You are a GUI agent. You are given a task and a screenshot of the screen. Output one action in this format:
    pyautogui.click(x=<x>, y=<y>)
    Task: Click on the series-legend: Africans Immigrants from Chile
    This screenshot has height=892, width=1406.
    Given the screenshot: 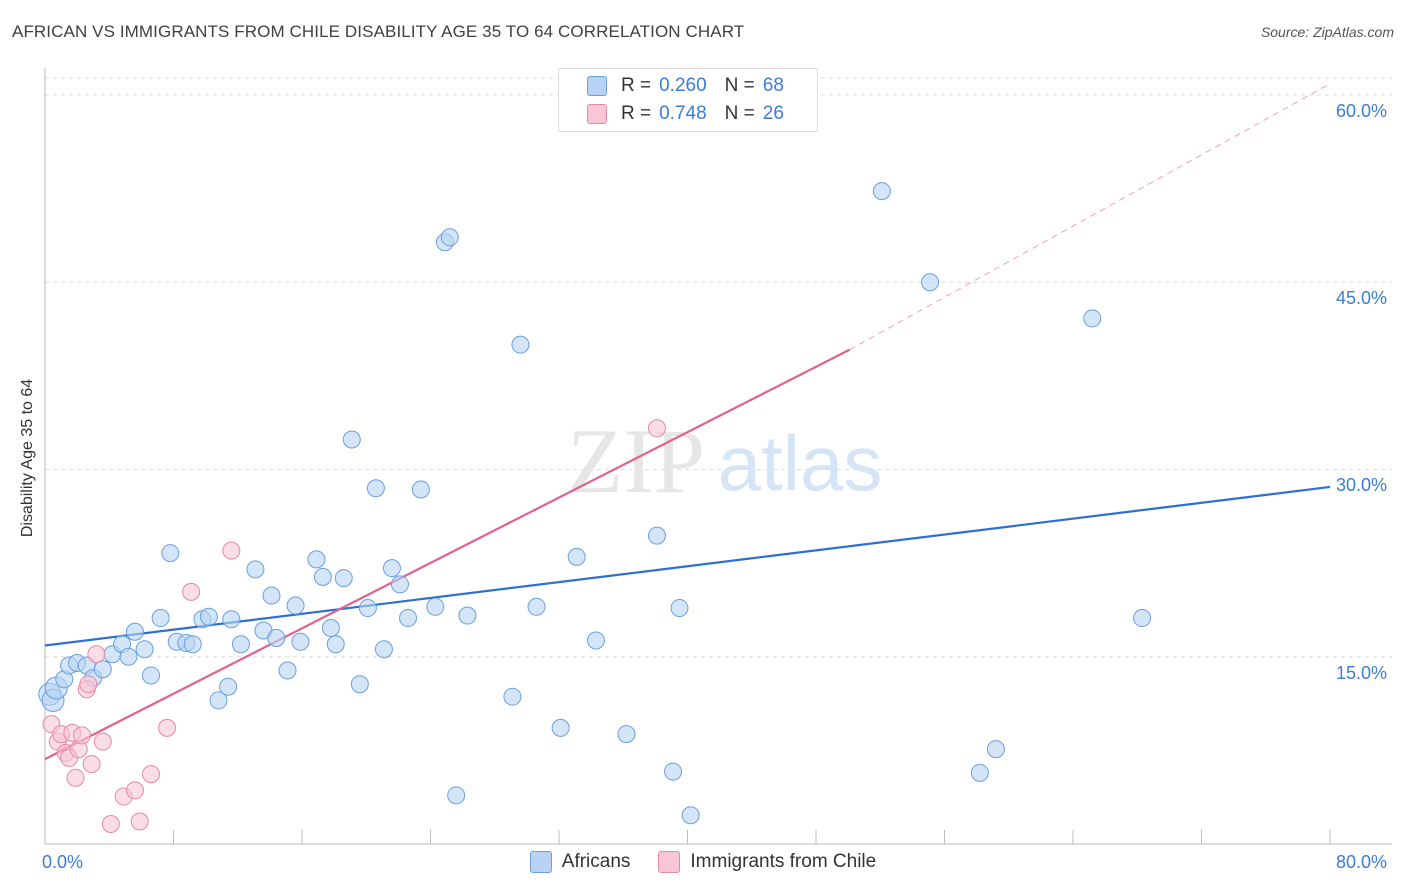 What is the action you would take?
    pyautogui.click(x=703, y=862)
    